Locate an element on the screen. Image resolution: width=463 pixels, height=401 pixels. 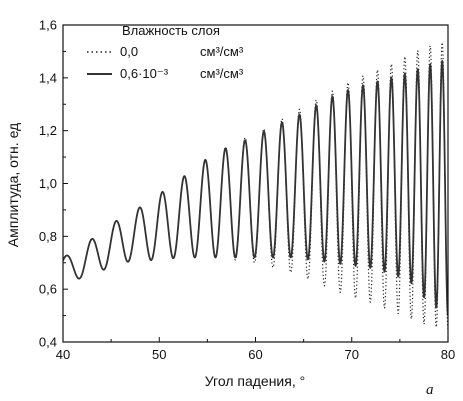
x-tick-labels: 40 50 60 70 80 is located at coordinates (255, 354).